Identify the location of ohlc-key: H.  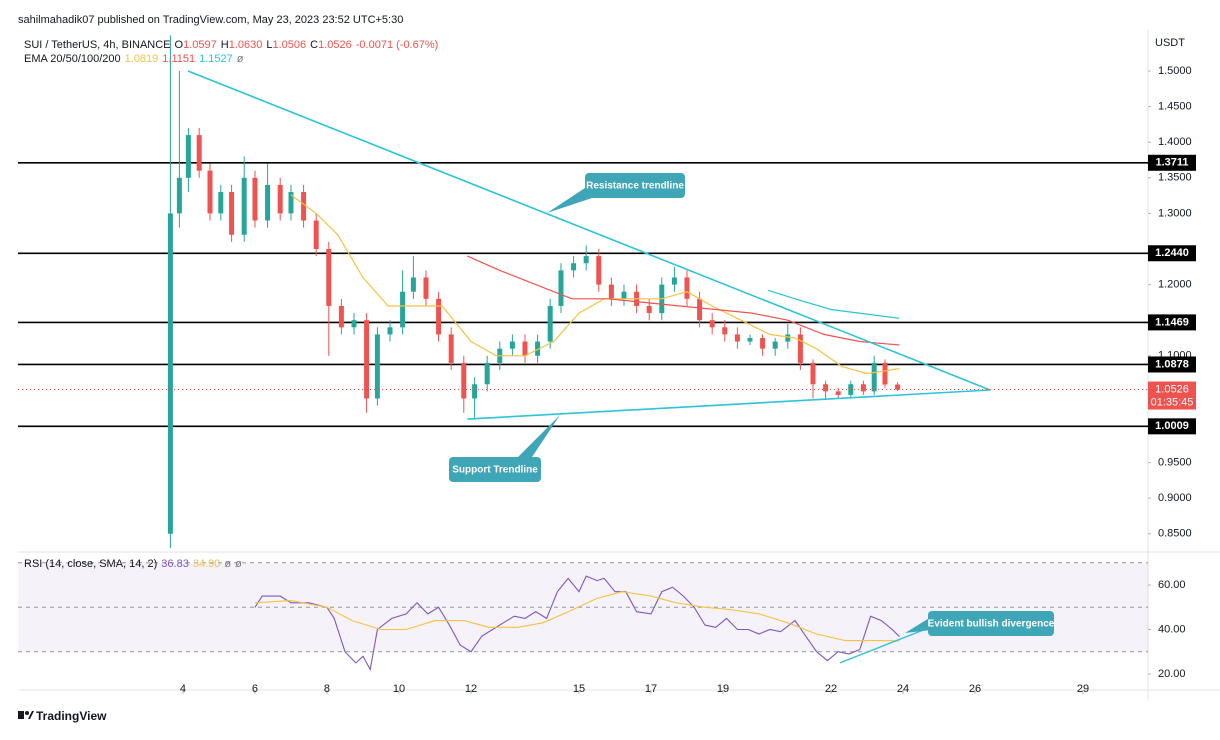
(224, 45).